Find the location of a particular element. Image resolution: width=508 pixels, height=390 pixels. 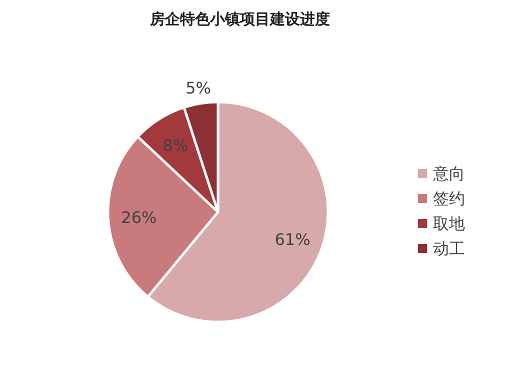

data-label: 61% is located at coordinates (292, 239).